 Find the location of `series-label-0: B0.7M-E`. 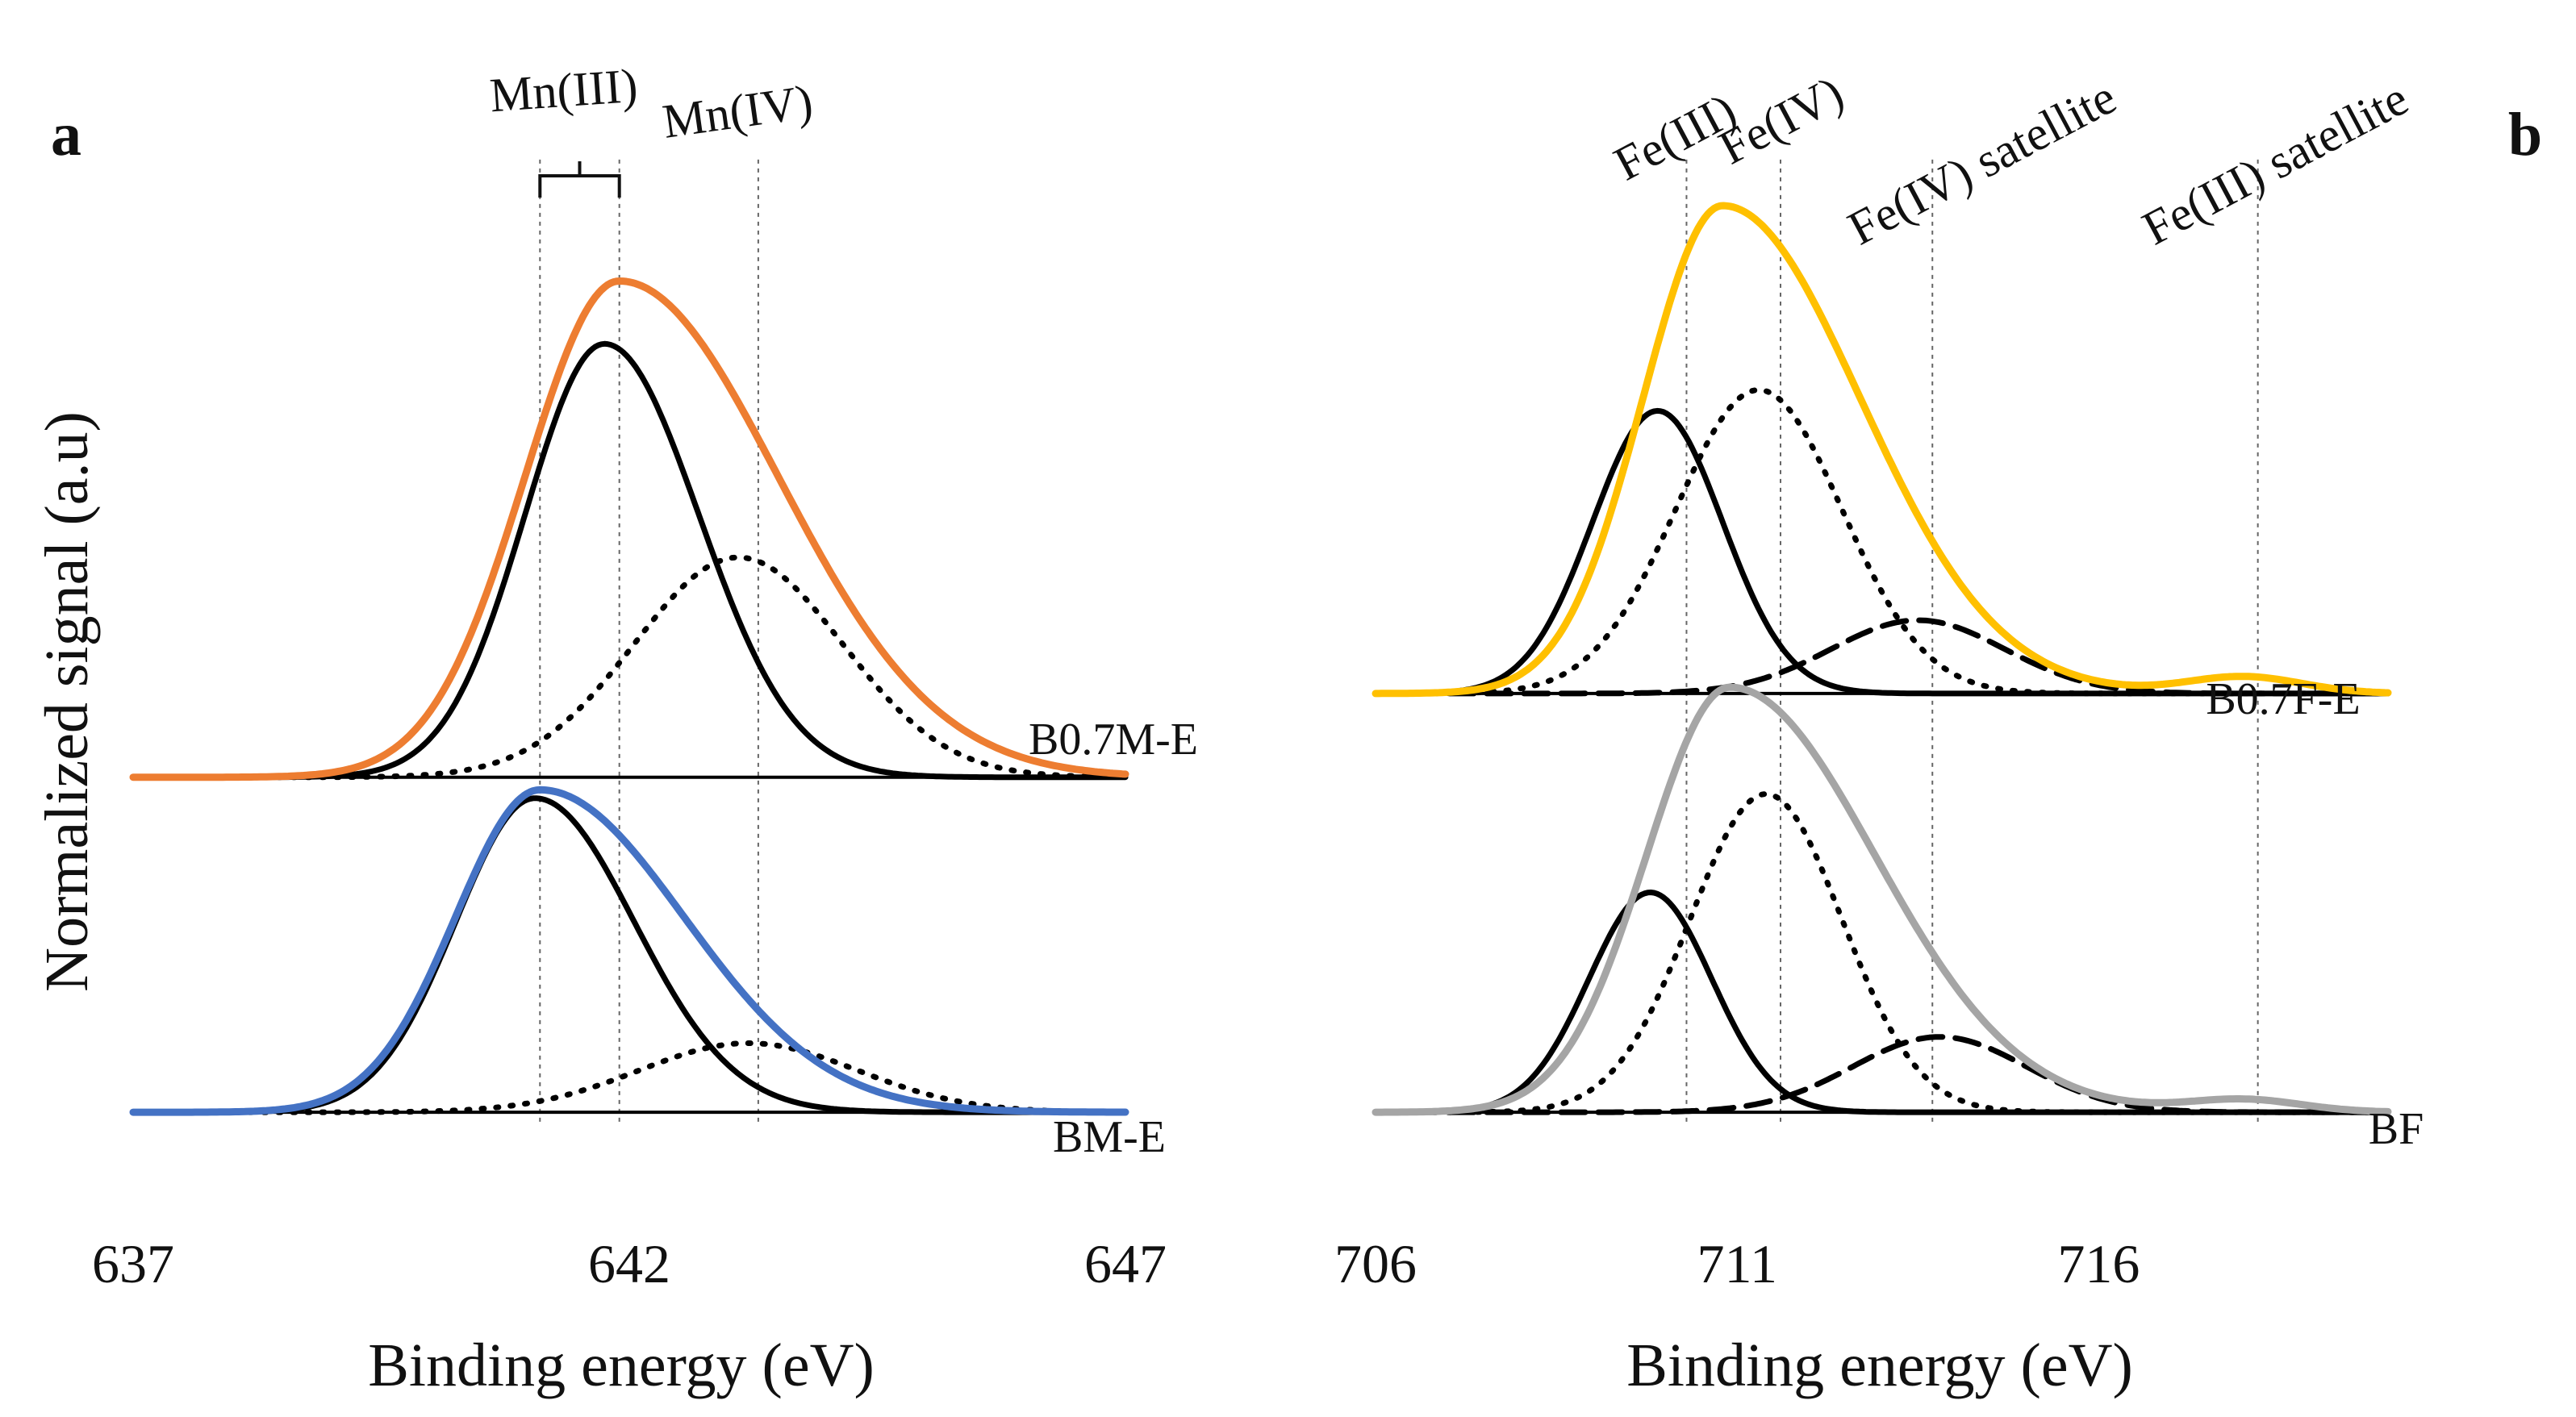

series-label-0: B0.7M-E is located at coordinates (1113, 740).